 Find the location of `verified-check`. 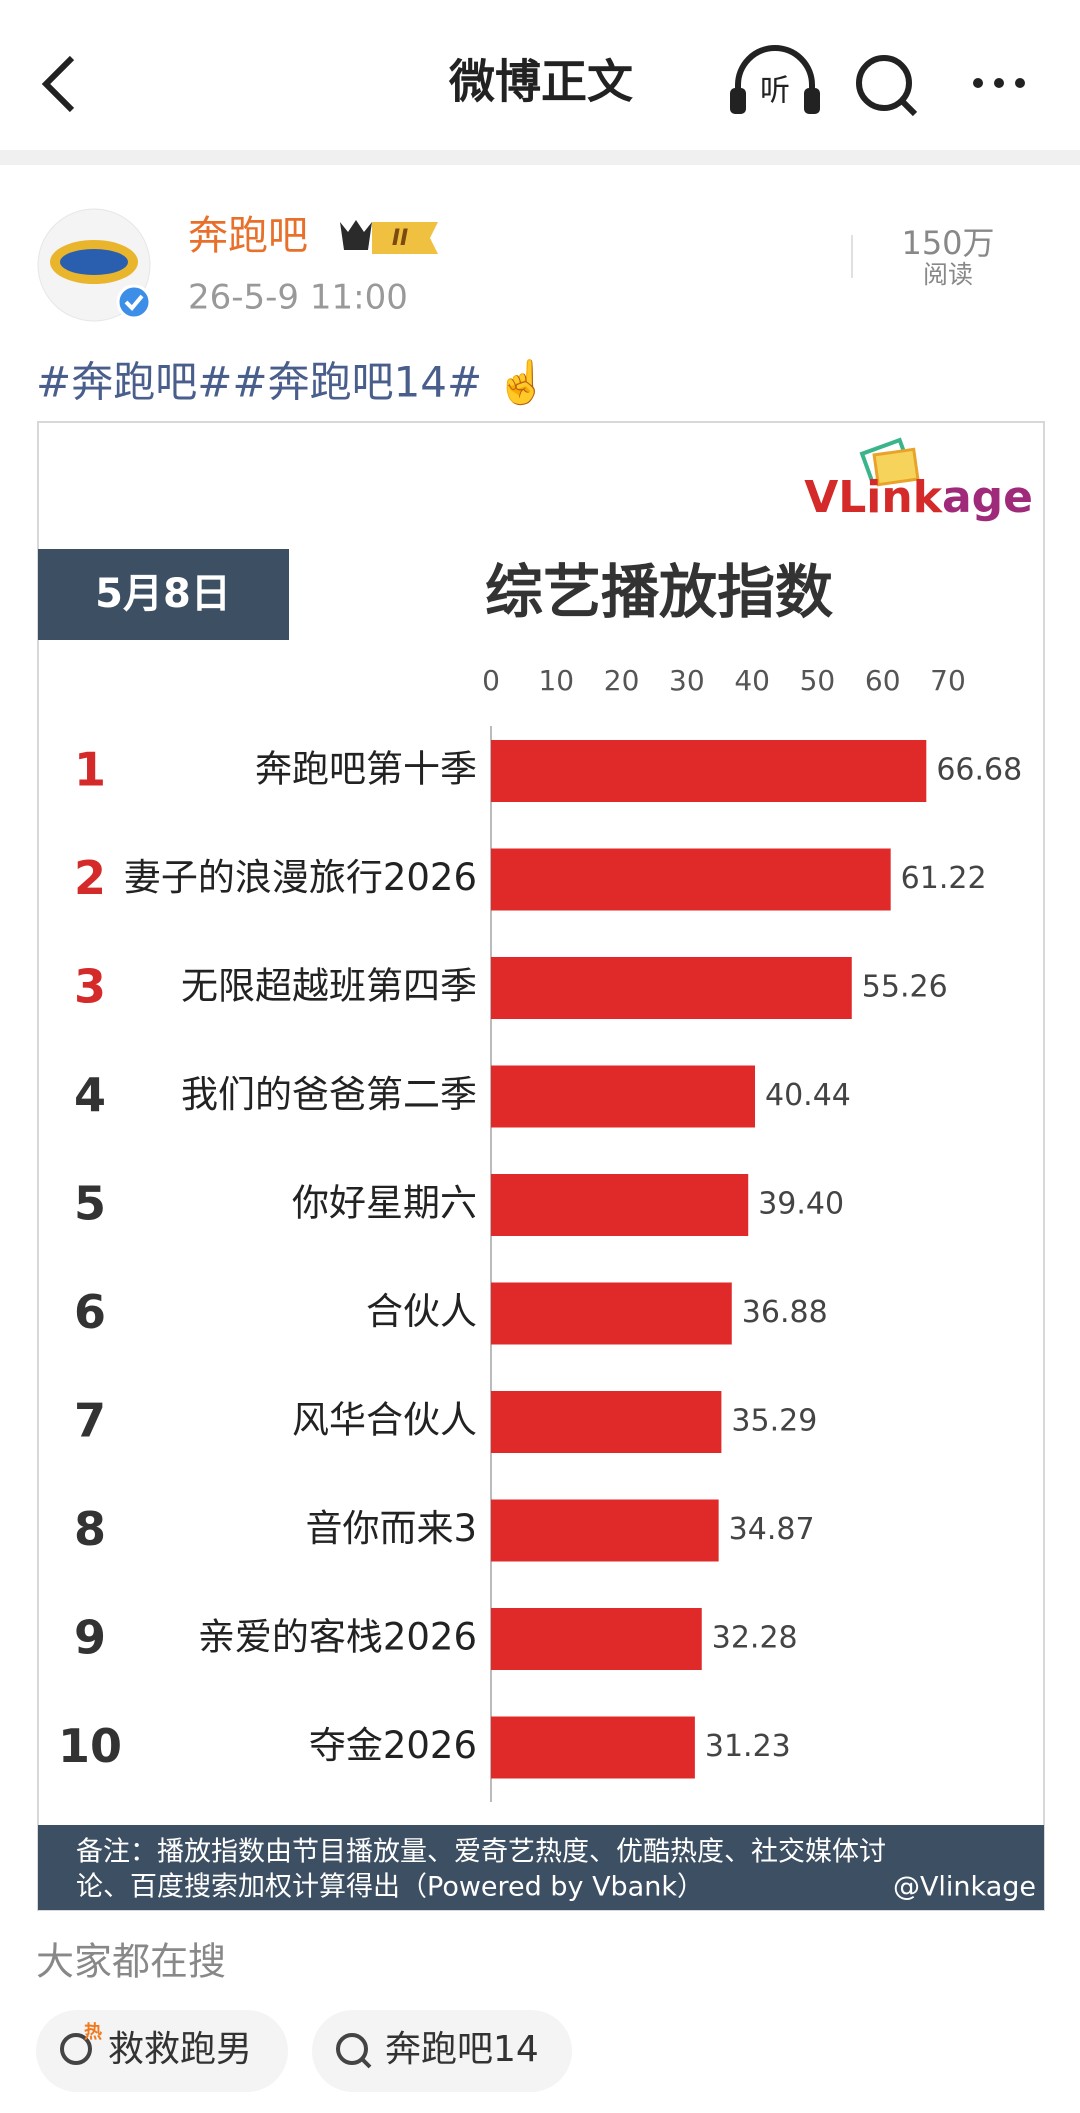

verified-check is located at coordinates (134, 302).